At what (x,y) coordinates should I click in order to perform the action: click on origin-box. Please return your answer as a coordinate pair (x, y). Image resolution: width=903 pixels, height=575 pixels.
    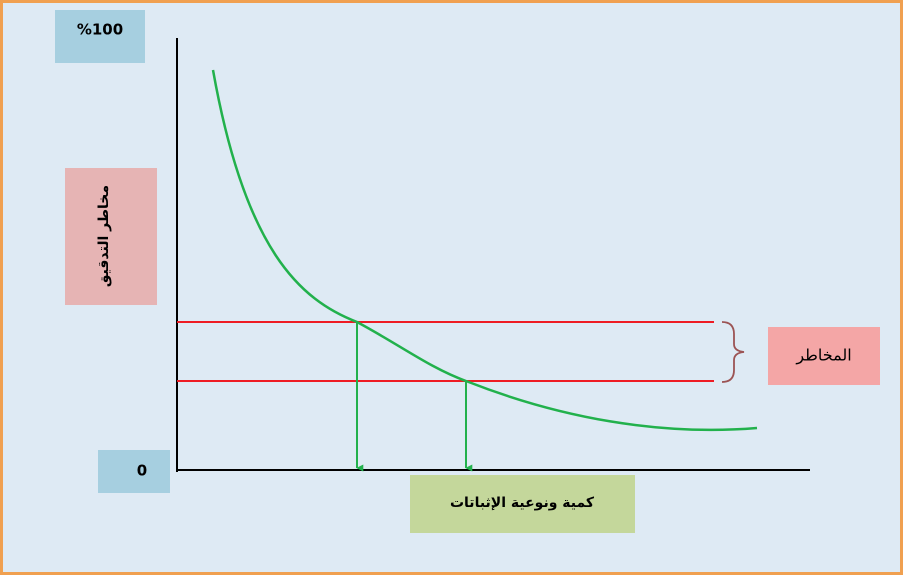
    Looking at the image, I should click on (134, 471).